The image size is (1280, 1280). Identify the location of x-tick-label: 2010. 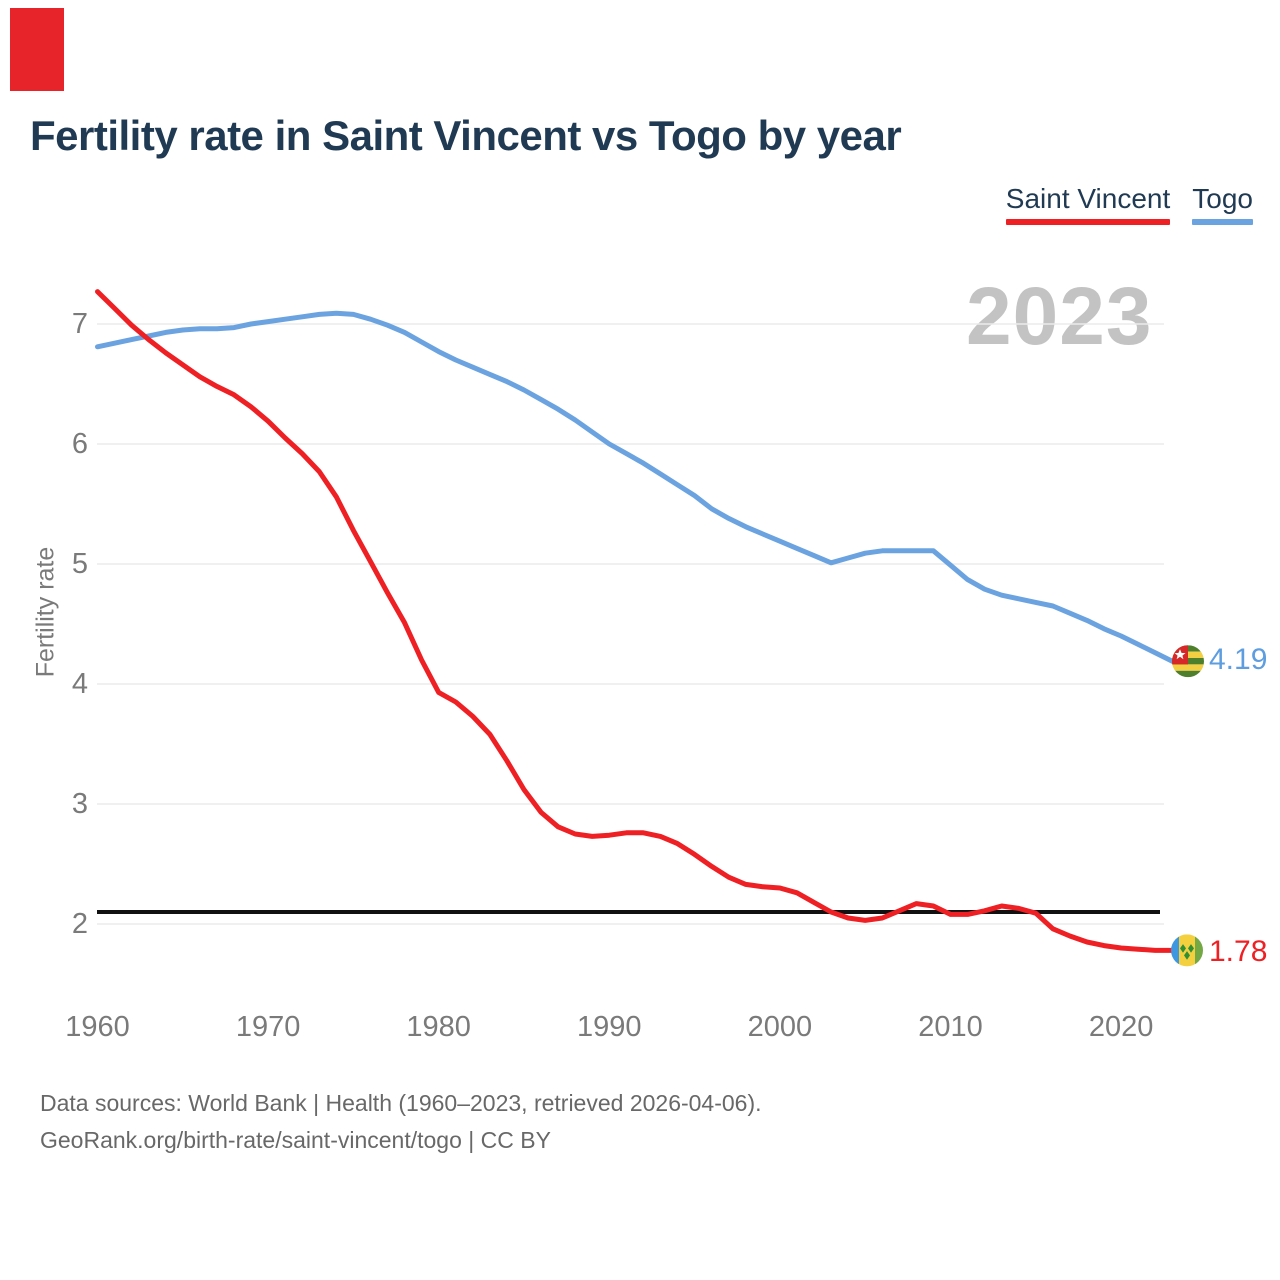
(950, 1027).